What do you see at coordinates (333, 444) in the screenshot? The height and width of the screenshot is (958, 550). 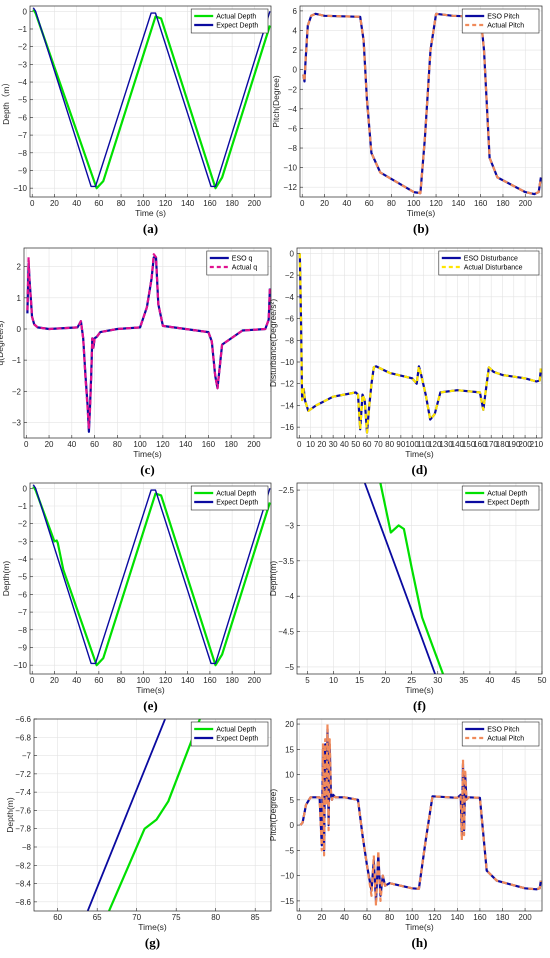 I see `x-tick-label-d: 30` at bounding box center [333, 444].